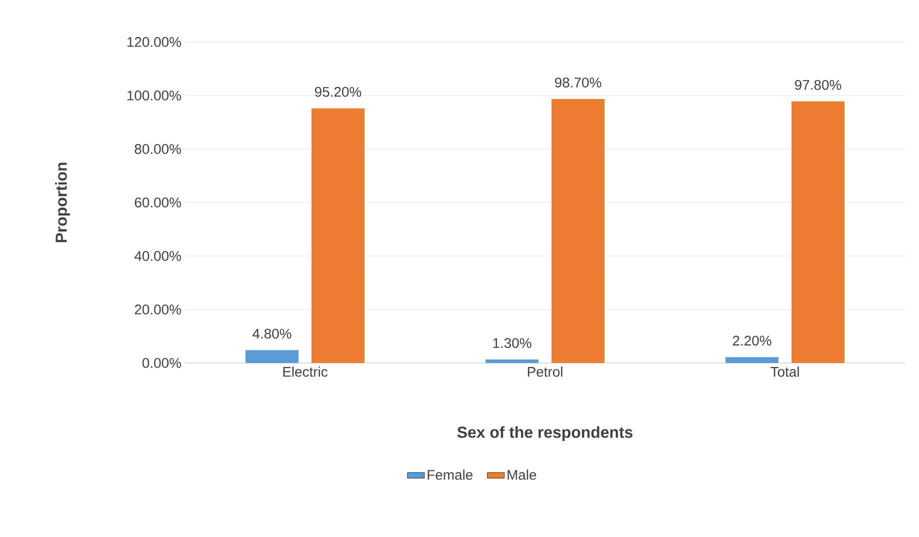  What do you see at coordinates (154, 95) in the screenshot?
I see `y-tick-label: 100.00%` at bounding box center [154, 95].